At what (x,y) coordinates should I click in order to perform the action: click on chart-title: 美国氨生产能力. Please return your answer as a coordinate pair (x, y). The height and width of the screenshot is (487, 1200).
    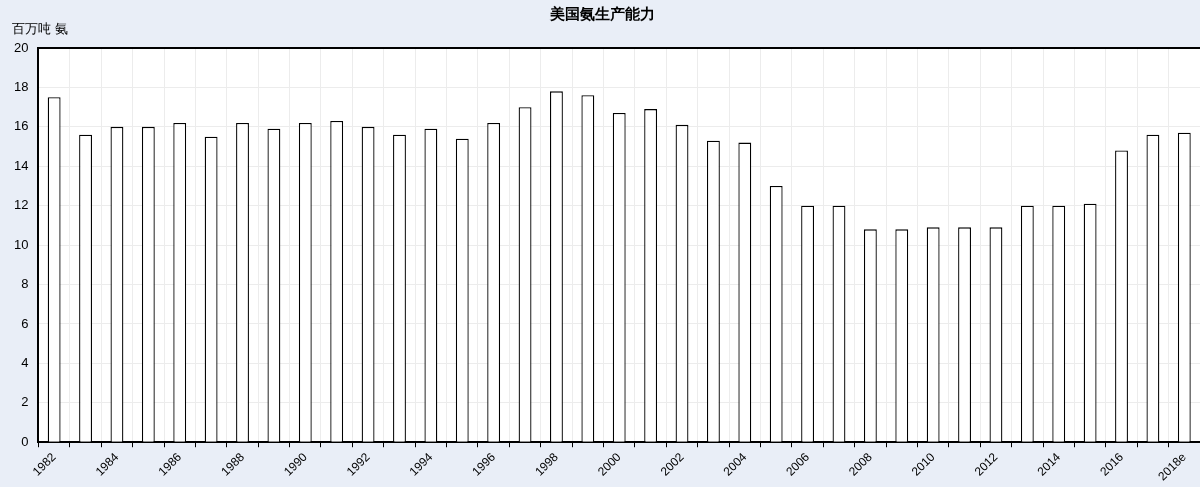
    Looking at the image, I should click on (601, 14).